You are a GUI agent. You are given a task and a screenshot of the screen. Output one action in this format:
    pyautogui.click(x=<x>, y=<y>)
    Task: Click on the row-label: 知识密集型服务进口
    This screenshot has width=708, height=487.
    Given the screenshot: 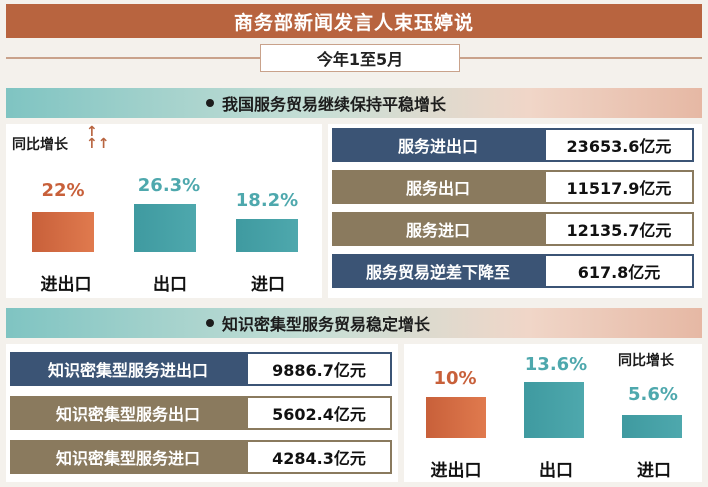 What is the action you would take?
    pyautogui.click(x=128, y=457)
    